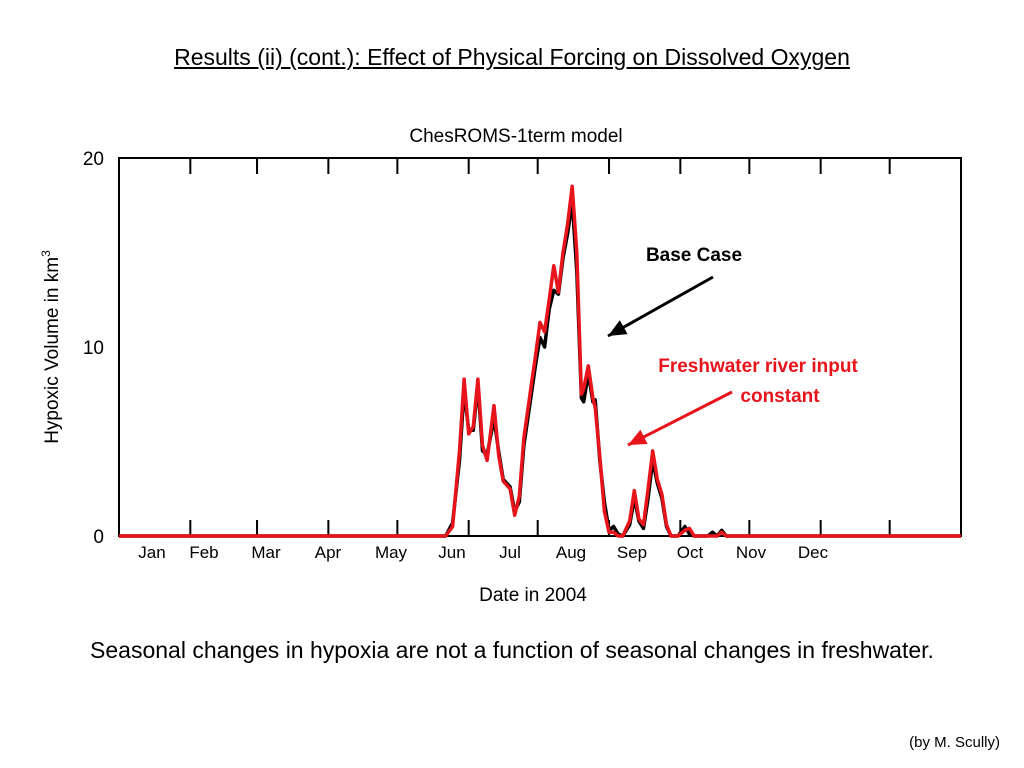 The width and height of the screenshot is (1024, 768). Describe the element at coordinates (680, 418) in the screenshot. I see `fresh-arrow` at that location.